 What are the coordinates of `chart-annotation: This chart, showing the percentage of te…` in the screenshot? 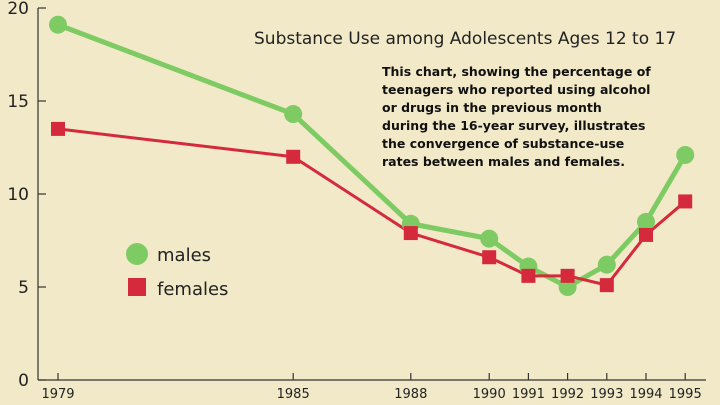 It's located at (516, 116).